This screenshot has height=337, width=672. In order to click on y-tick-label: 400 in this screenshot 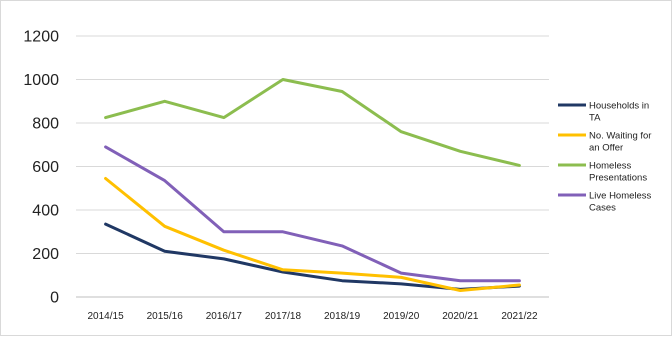, I will do `click(45, 211)`.